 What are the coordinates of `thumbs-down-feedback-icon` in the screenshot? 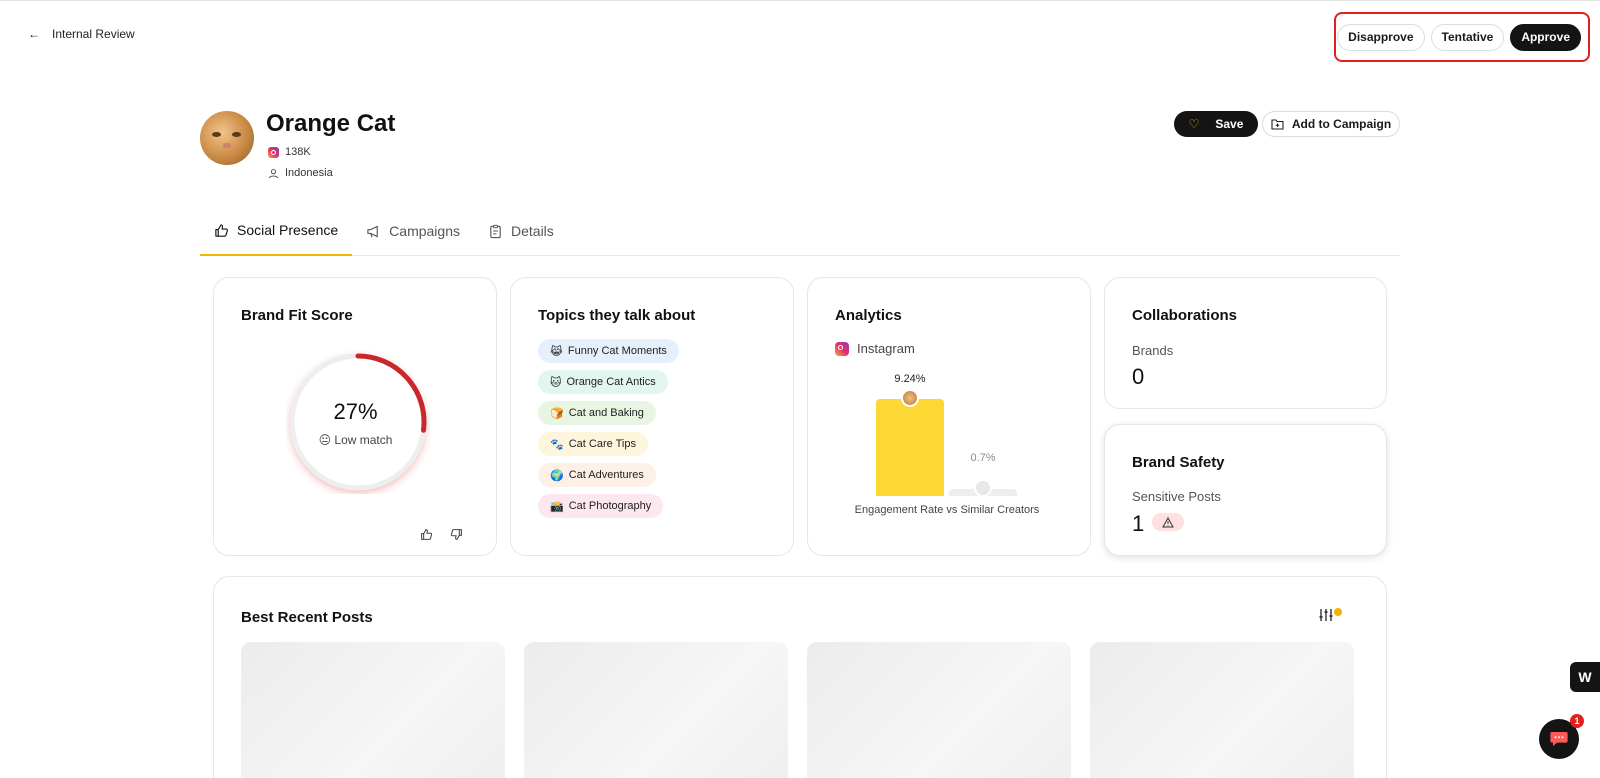 It's located at (456, 536).